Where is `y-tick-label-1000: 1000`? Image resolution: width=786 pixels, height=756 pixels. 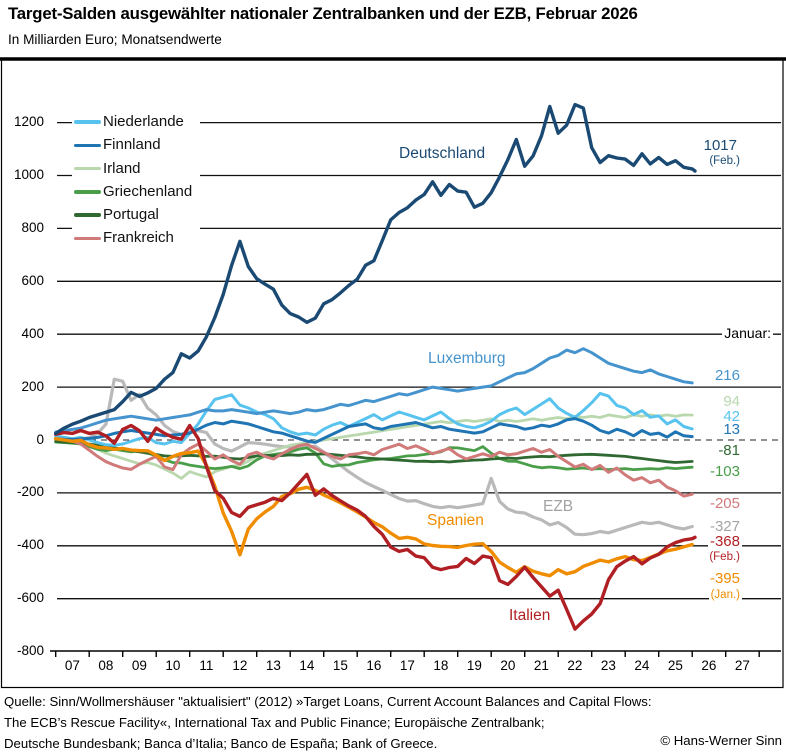
y-tick-label-1000: 1000 is located at coordinates (28, 174).